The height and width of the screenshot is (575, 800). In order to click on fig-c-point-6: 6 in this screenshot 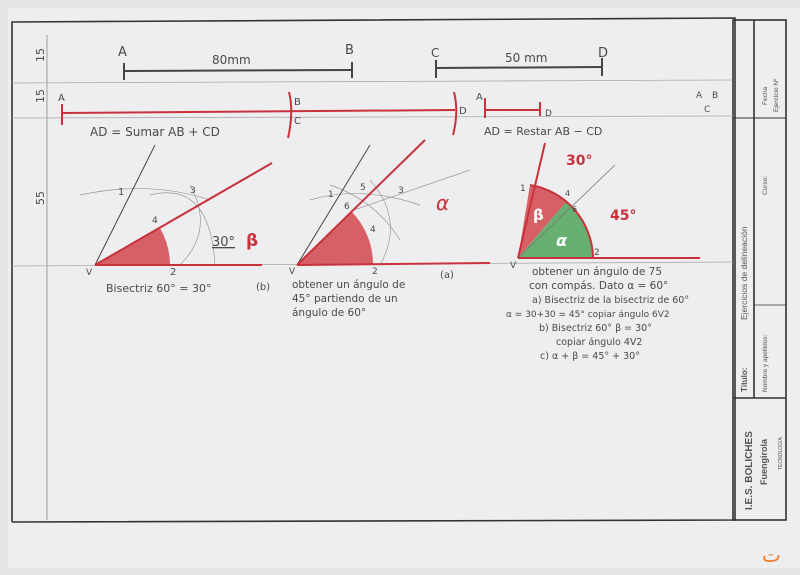, I will do `click(574, 209)`.